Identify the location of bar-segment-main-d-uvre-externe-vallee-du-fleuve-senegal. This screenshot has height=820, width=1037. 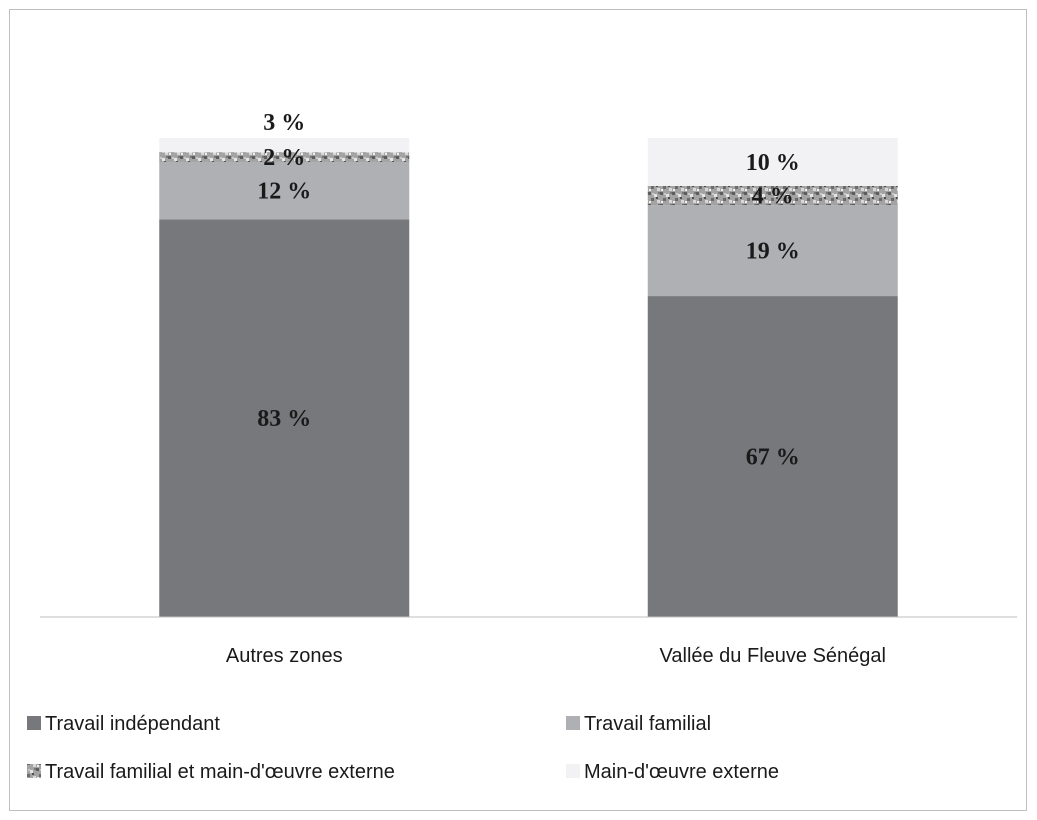
(772, 162).